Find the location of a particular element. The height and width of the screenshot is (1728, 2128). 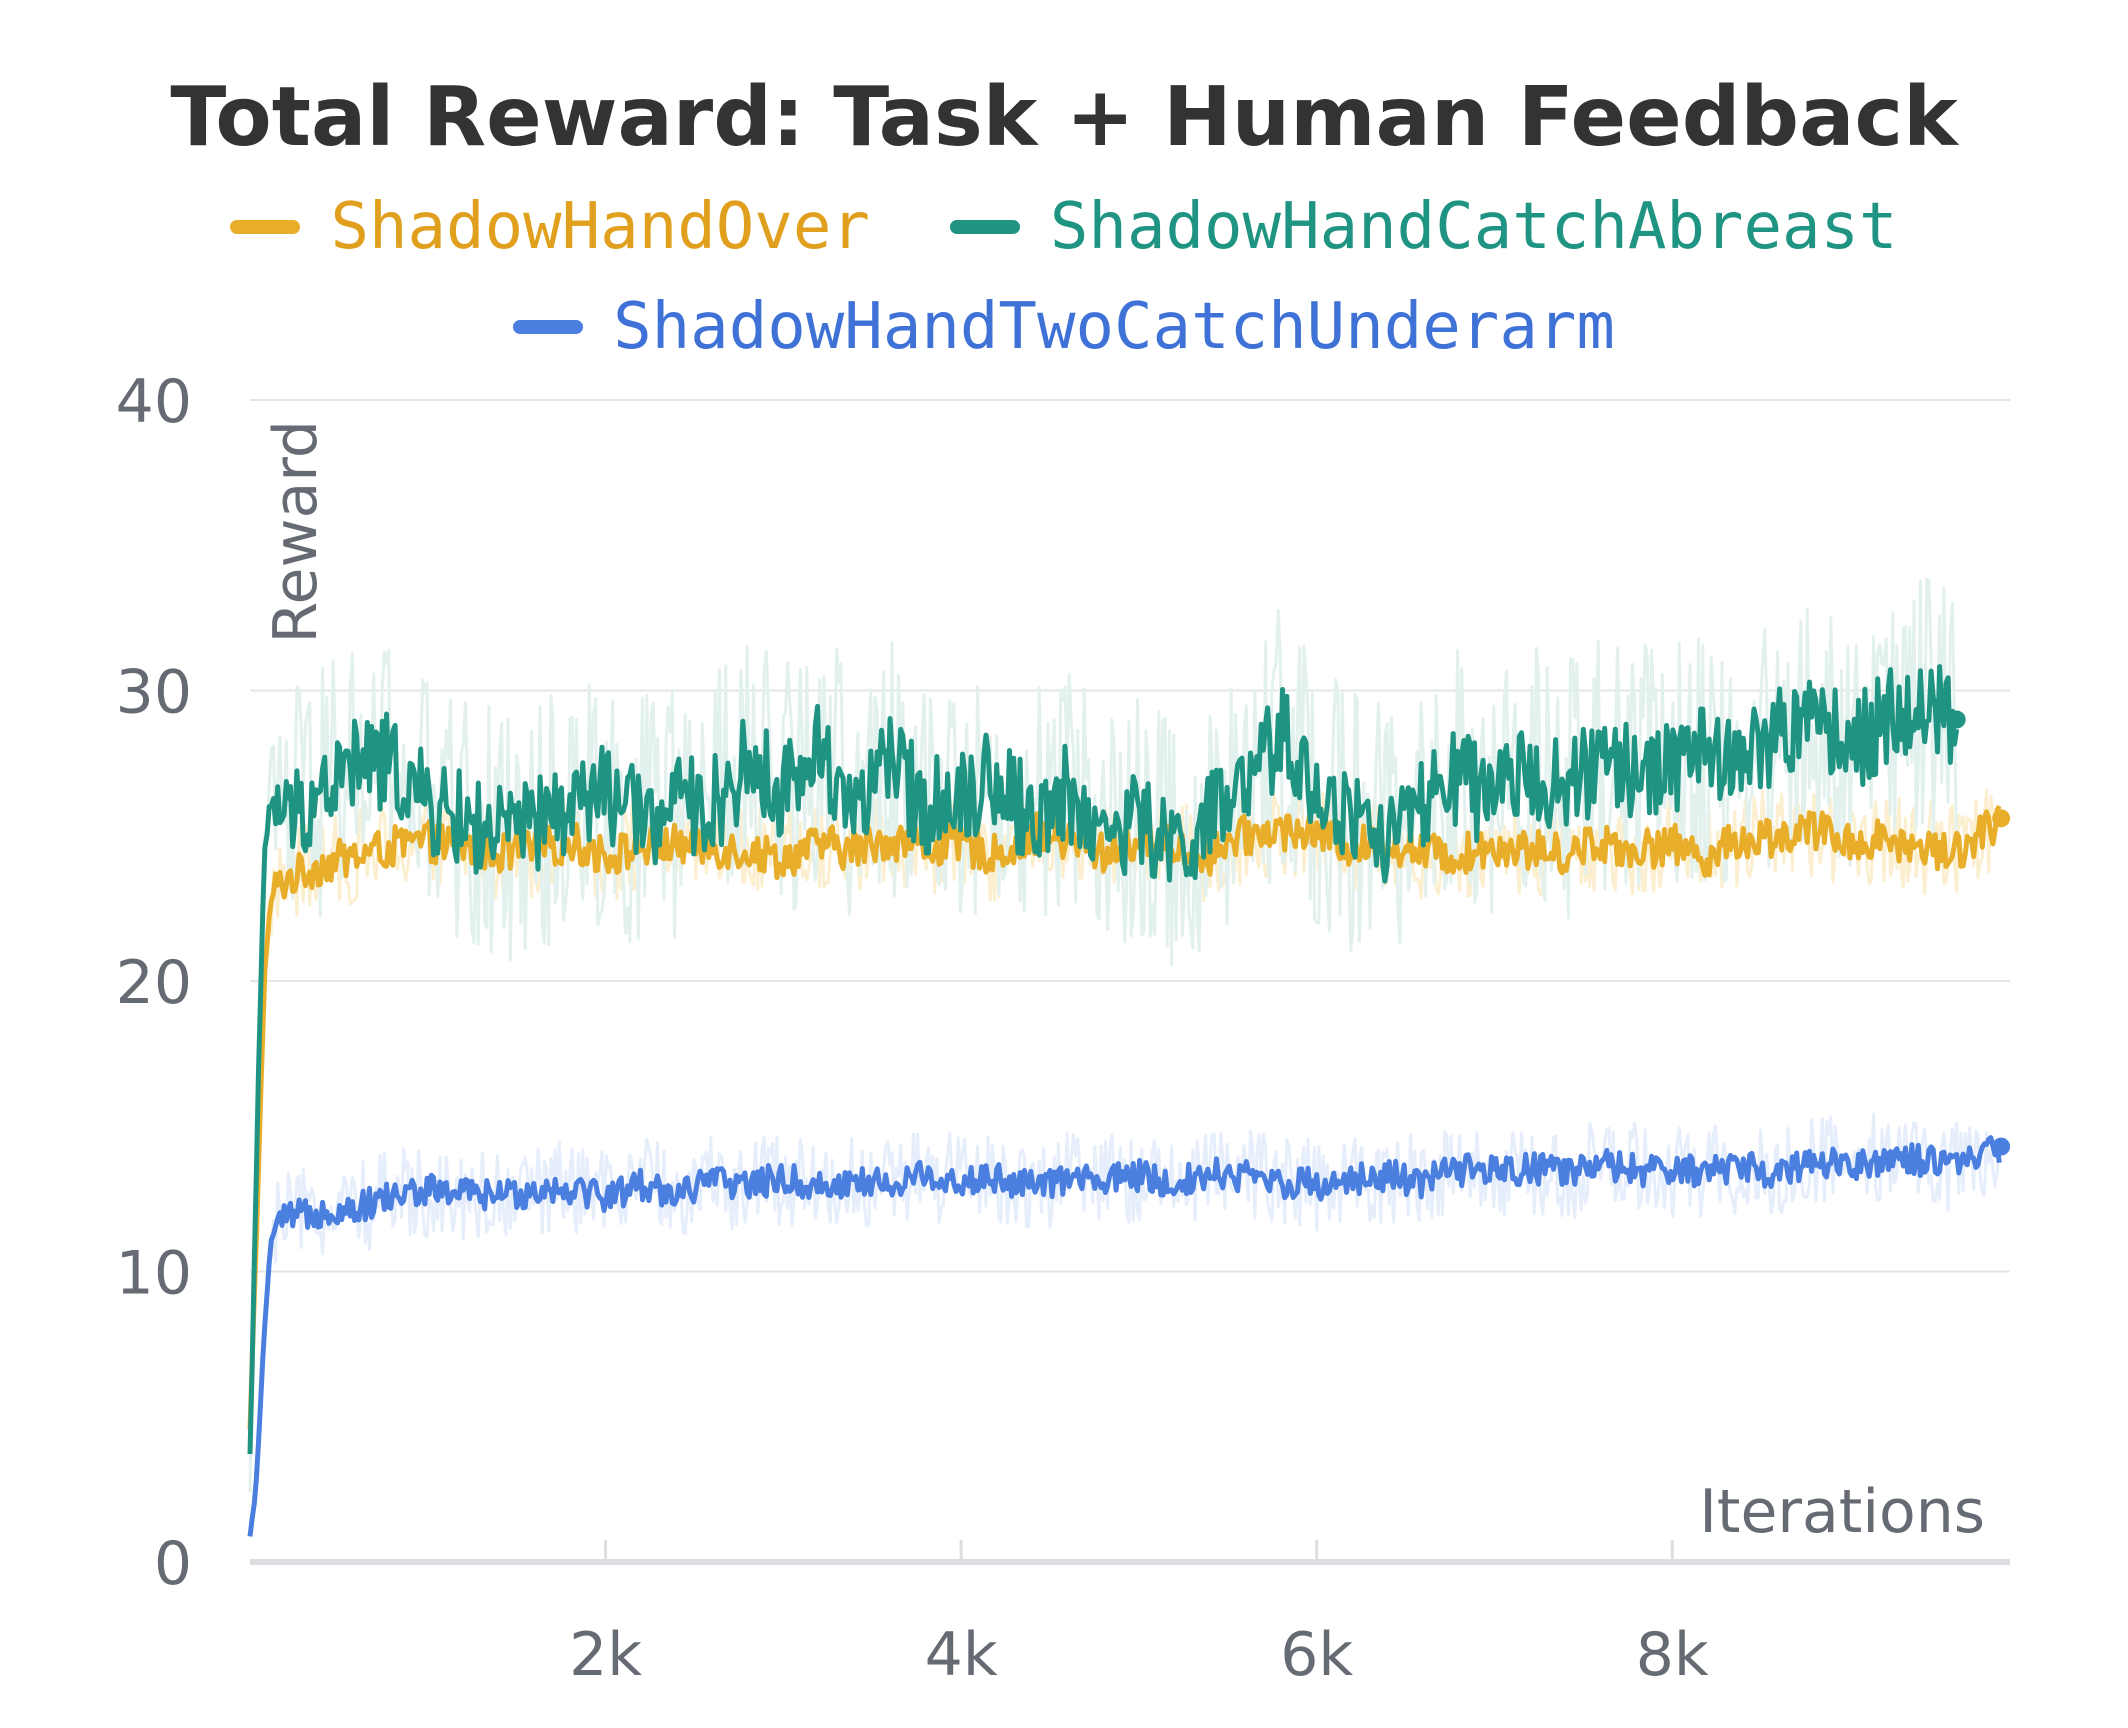

legend-swatch-shadowhandcatchabreast is located at coordinates (984, 227).